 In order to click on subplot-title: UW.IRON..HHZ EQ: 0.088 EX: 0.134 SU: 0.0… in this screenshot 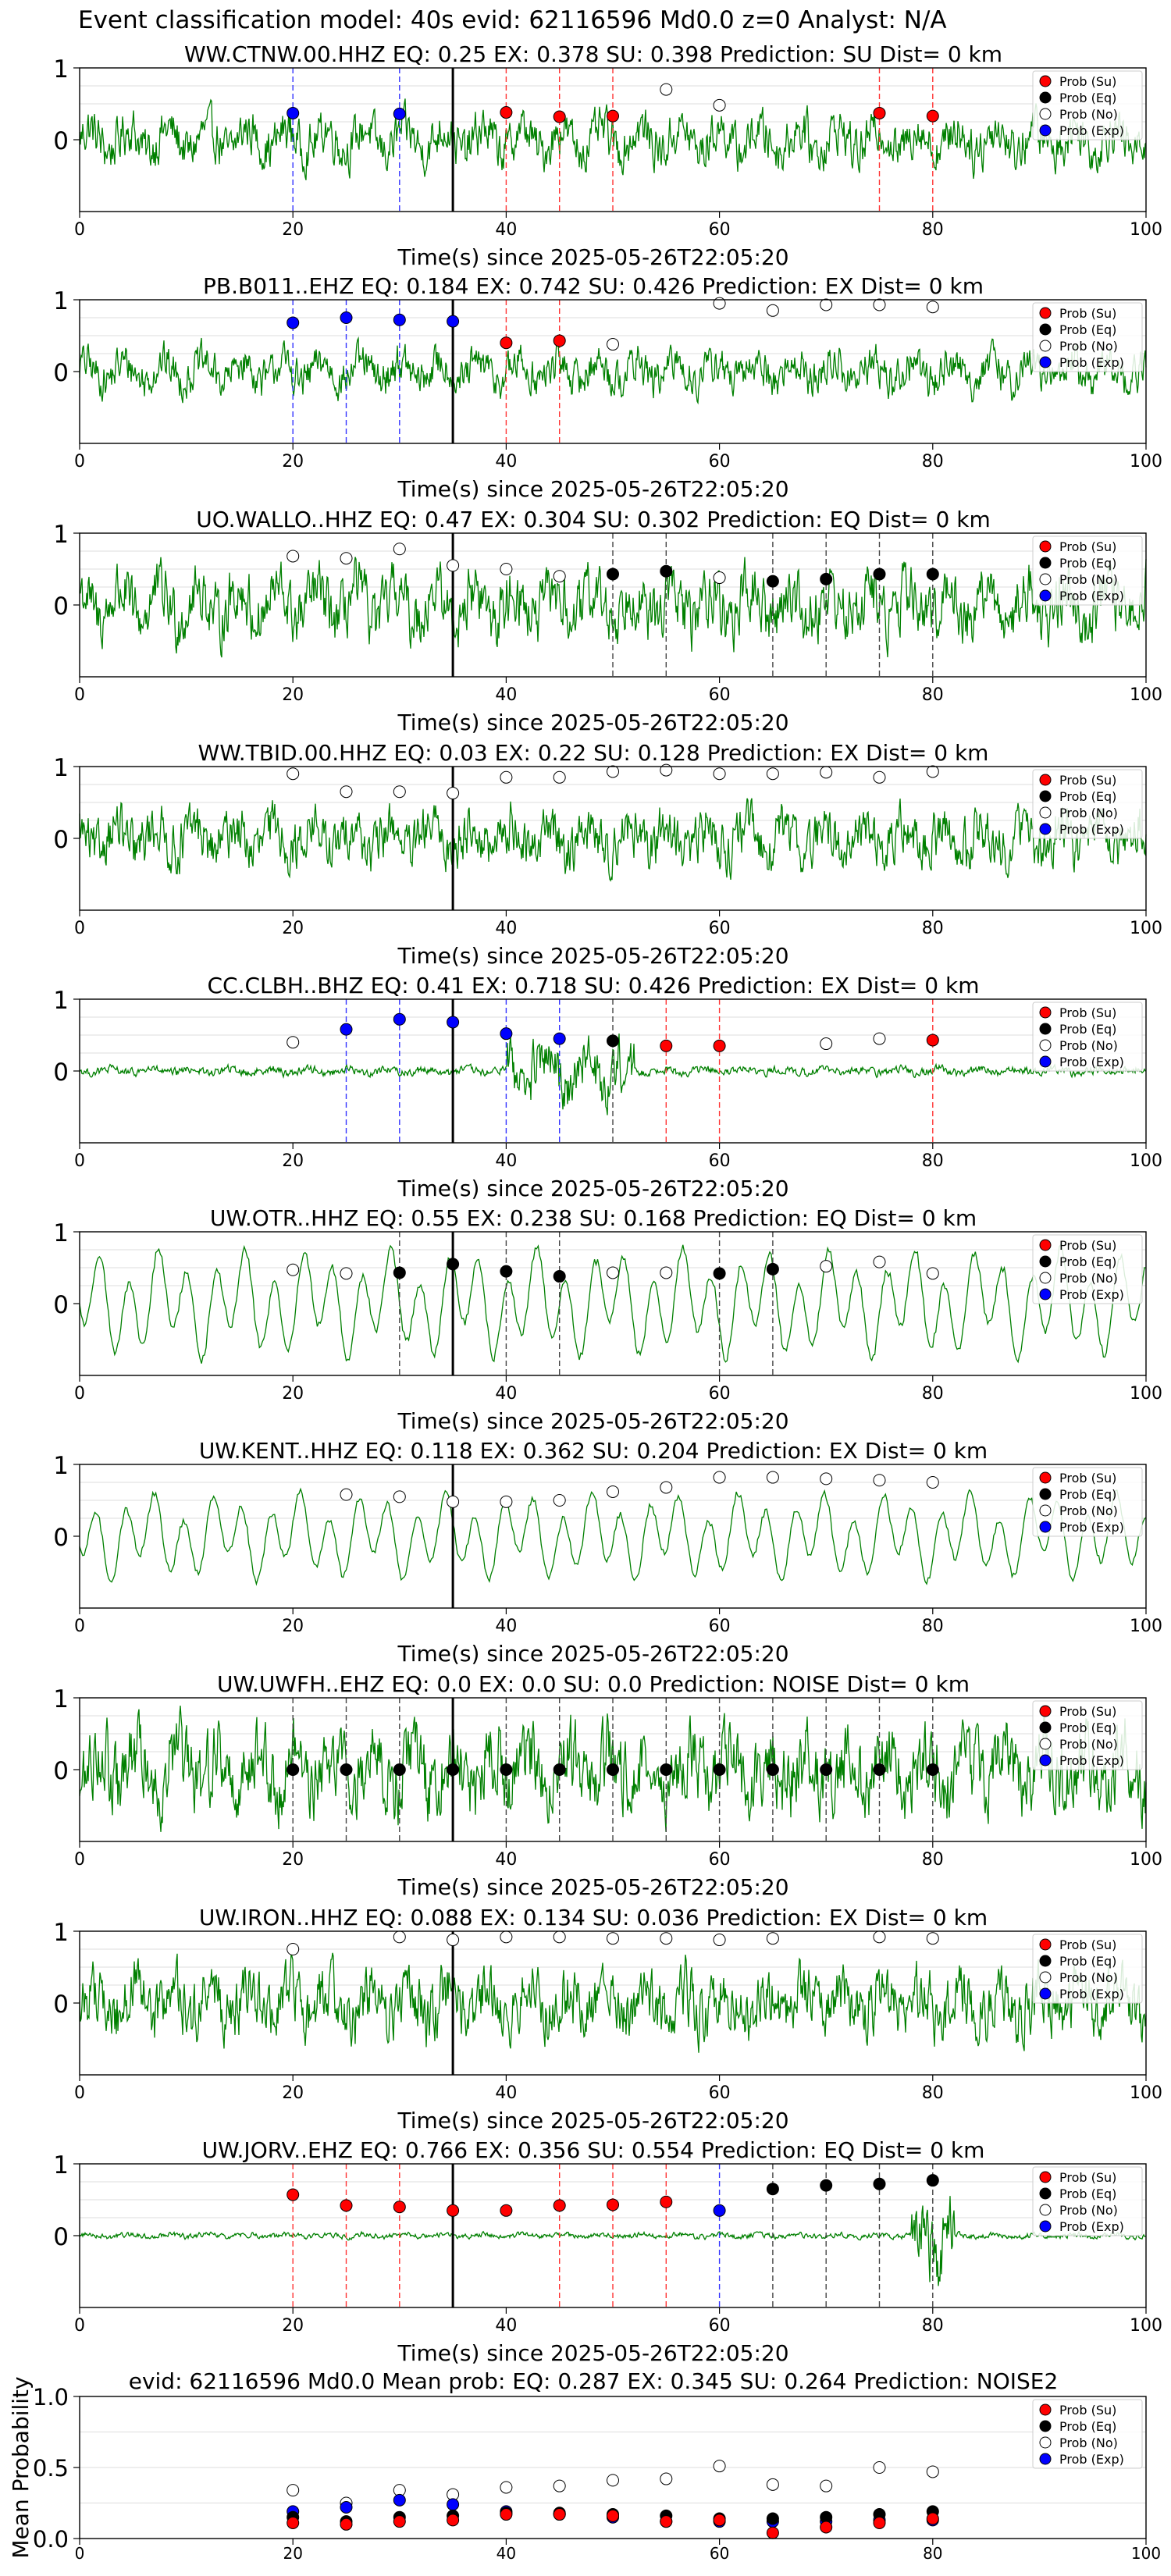, I will do `click(593, 1917)`.